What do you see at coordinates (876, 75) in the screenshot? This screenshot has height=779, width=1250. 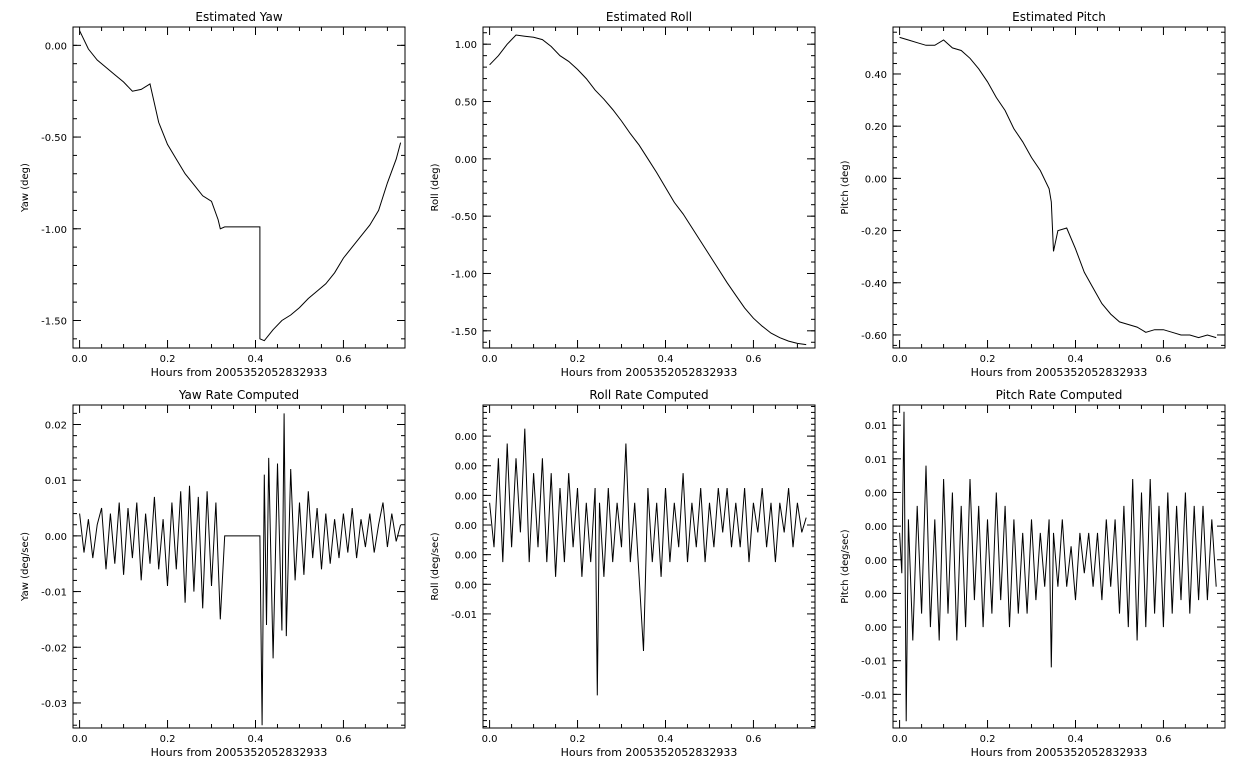 I see `y-tick-label: 0.40` at bounding box center [876, 75].